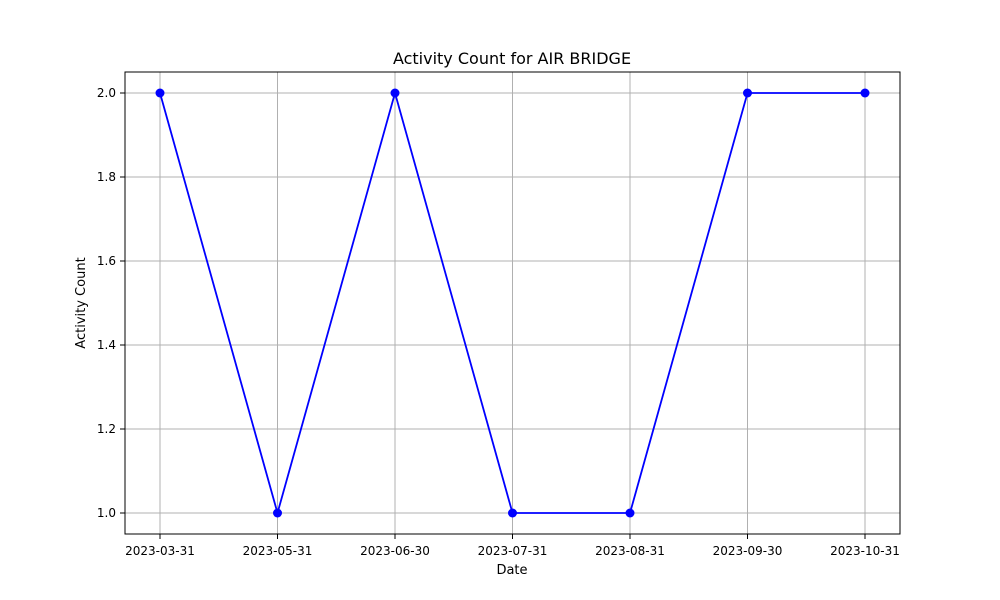 This screenshot has height=600, width=1000. What do you see at coordinates (512, 58) in the screenshot?
I see `chart-title: Activity Count for AIR BRIDGE` at bounding box center [512, 58].